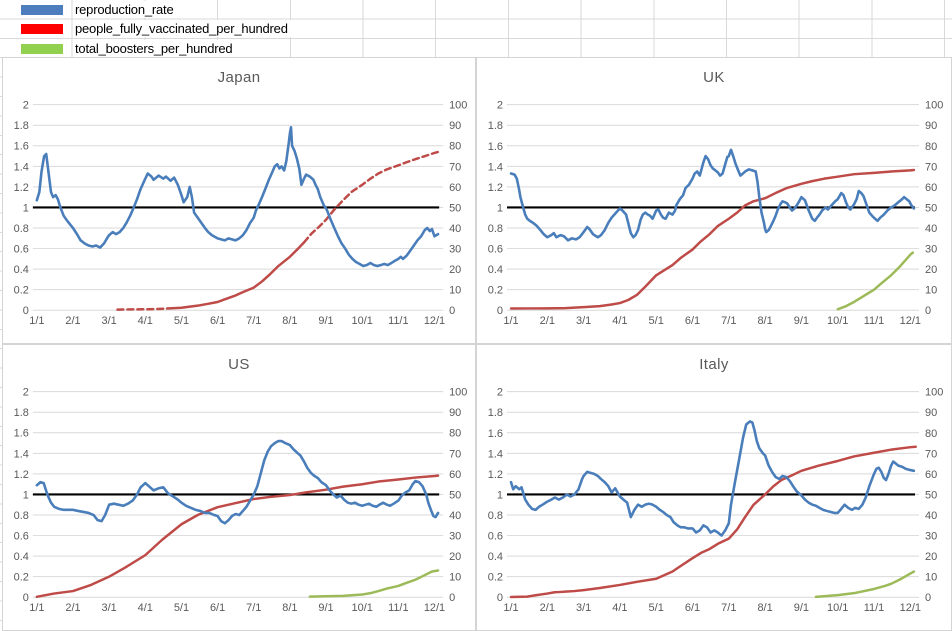  I want to click on svg-text: 10/1, so click(837, 608).